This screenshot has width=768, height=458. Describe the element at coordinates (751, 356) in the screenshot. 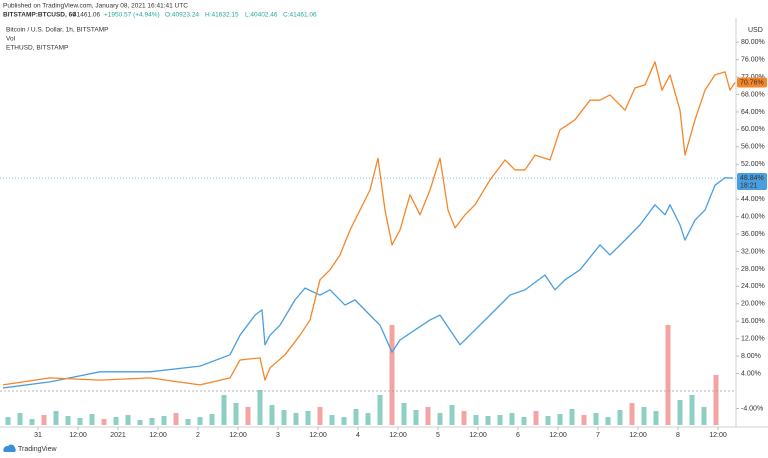

I see `y-tick-label: 8.00%` at that location.